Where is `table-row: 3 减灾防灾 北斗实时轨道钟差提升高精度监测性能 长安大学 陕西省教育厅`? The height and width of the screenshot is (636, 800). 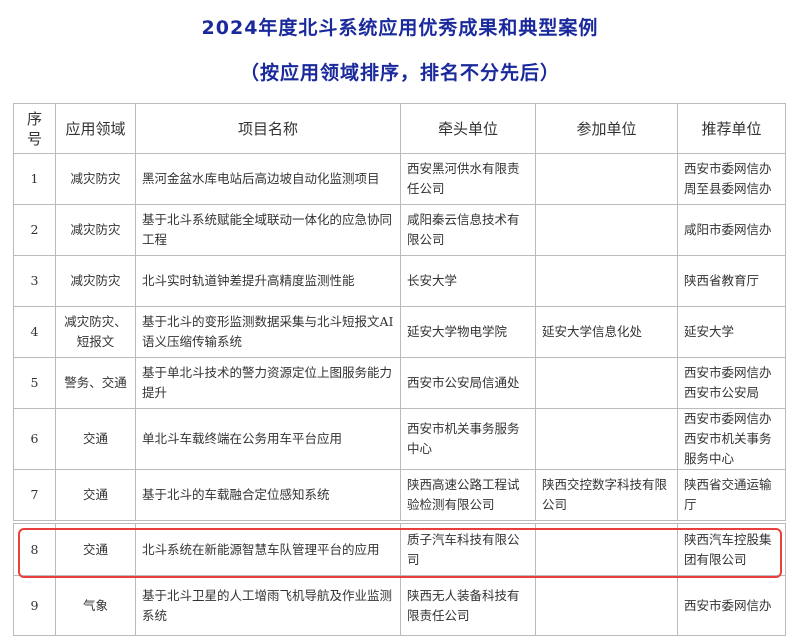 table-row: 3 减灾防灾 北斗实时轨道钟差提升高精度监测性能 长安大学 陕西省教育厅 is located at coordinates (399, 281).